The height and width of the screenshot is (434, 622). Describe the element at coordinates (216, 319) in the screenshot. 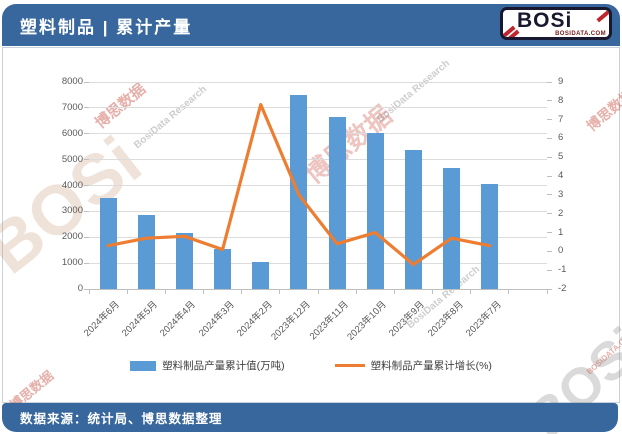

I see `x-axis-label: 2024年3月` at that location.